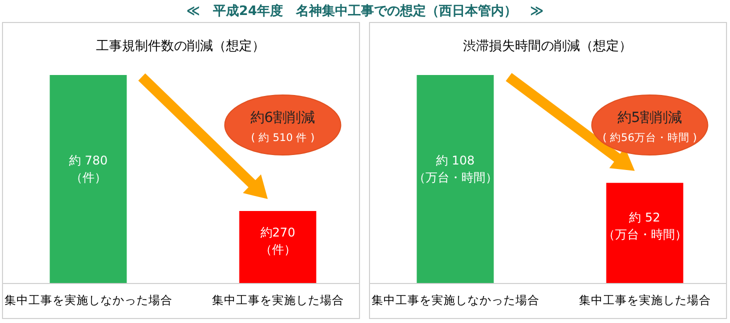 This screenshot has height=323, width=730. I want to click on annotation: 約5割削減, so click(649, 118).